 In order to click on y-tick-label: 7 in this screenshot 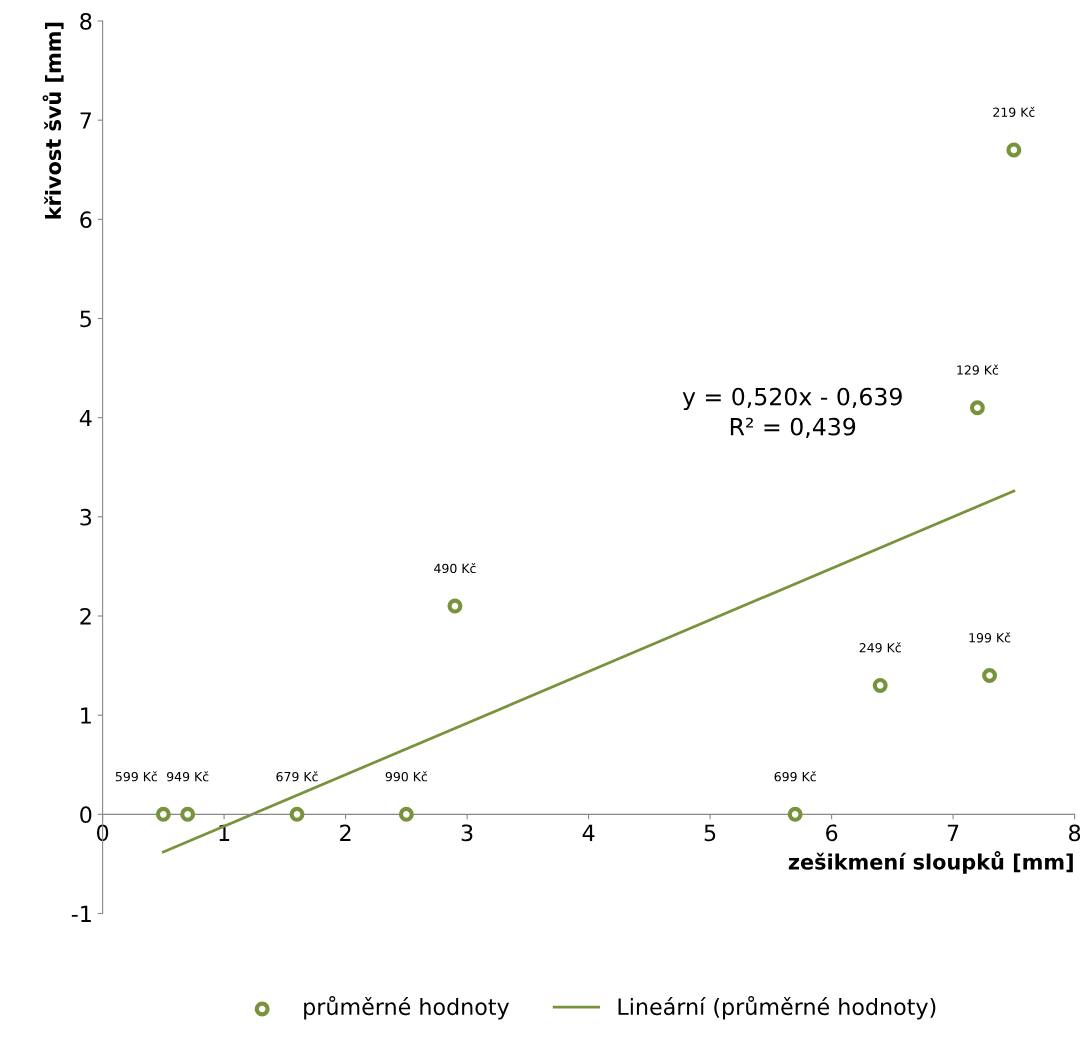, I will do `click(85, 120)`.